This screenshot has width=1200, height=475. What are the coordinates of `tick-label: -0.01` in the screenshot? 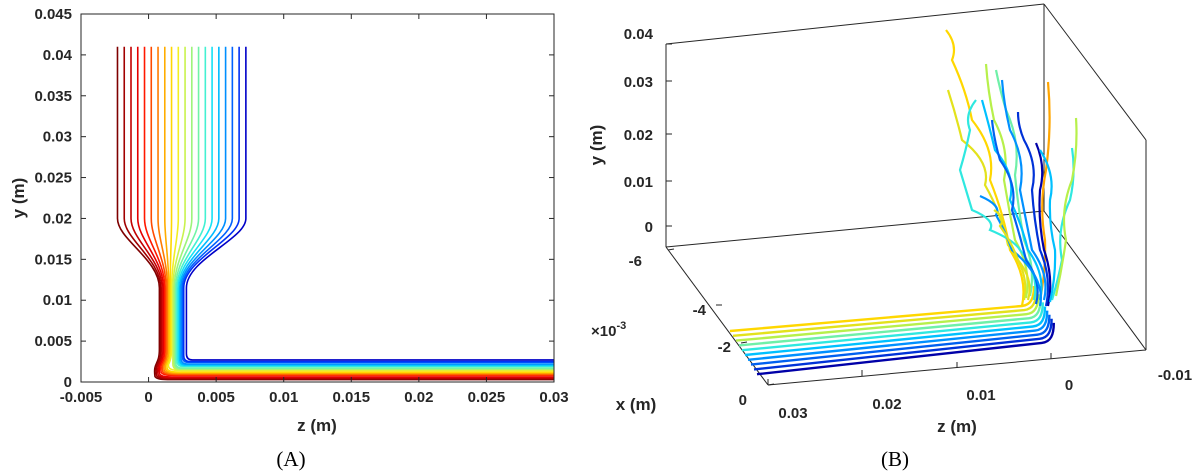 It's located at (1175, 375).